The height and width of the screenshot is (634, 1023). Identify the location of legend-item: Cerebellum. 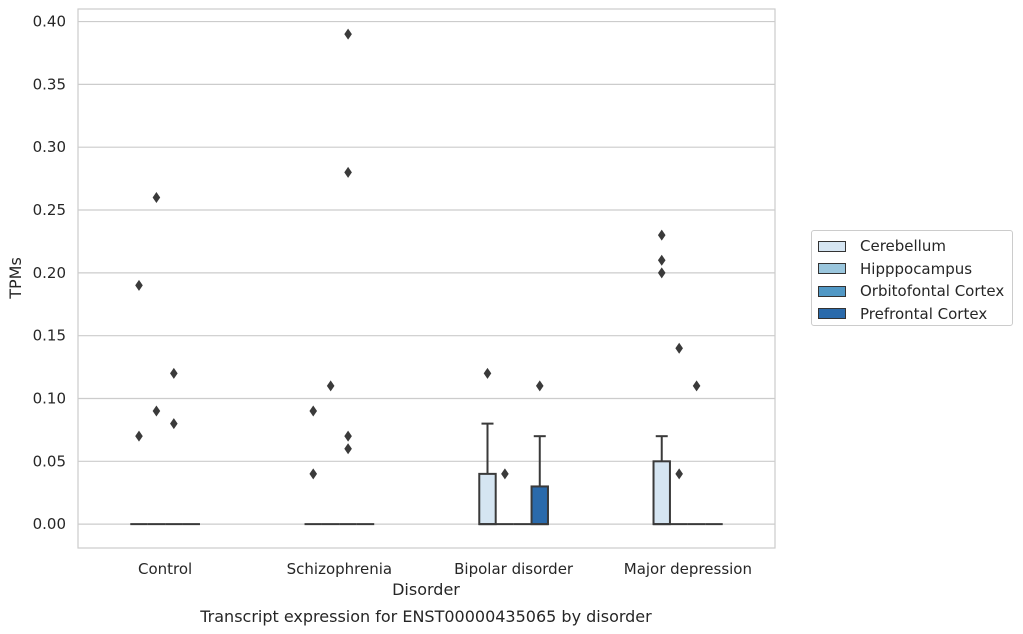
(915, 246).